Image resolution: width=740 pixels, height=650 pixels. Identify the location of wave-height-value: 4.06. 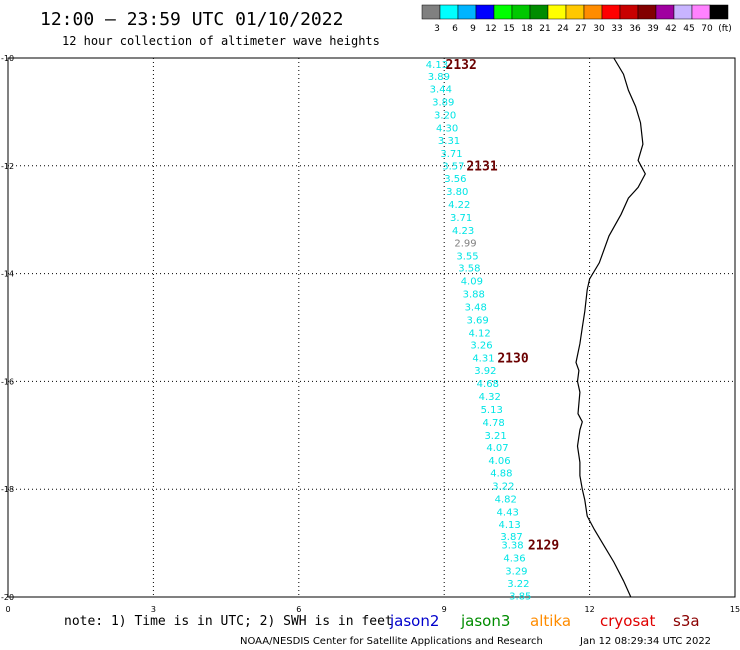
(499, 461).